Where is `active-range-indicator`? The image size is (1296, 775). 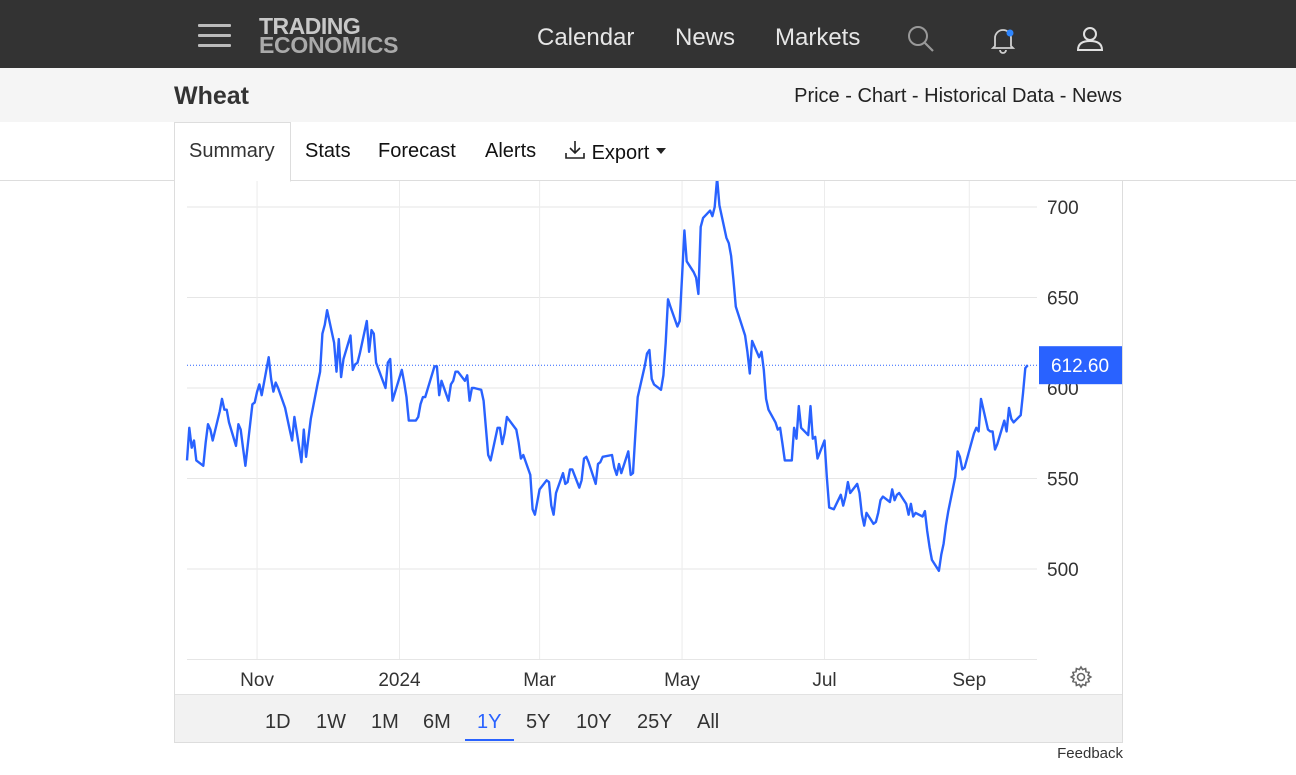
active-range-indicator is located at coordinates (489, 740).